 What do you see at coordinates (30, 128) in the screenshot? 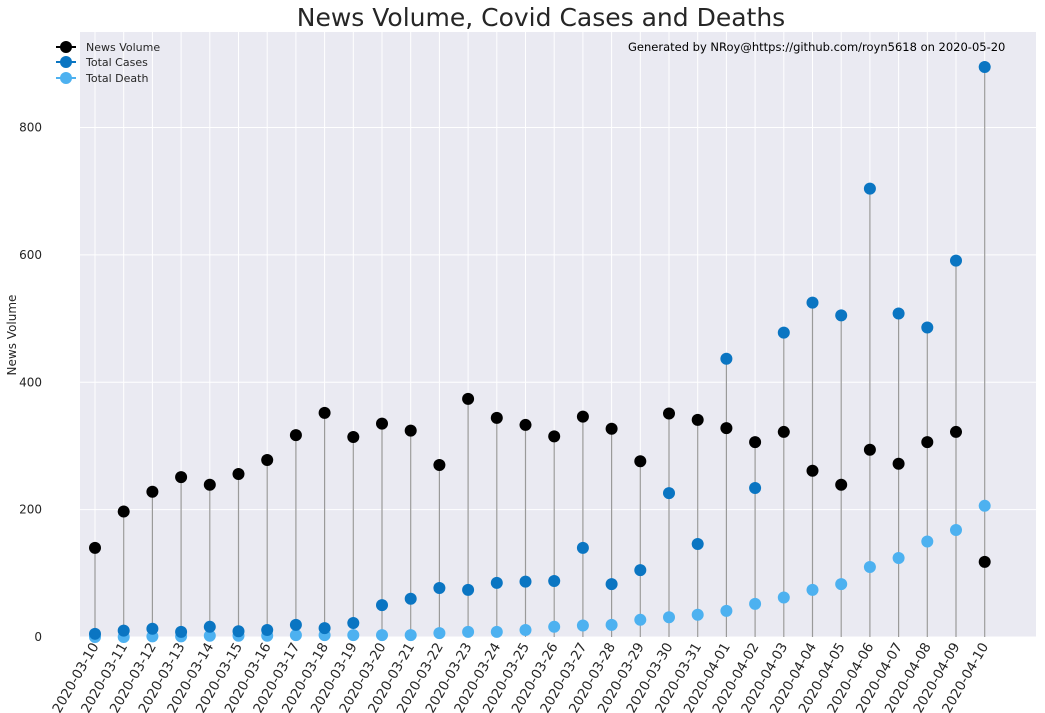
I see `y-tick-label: 800` at bounding box center [30, 128].